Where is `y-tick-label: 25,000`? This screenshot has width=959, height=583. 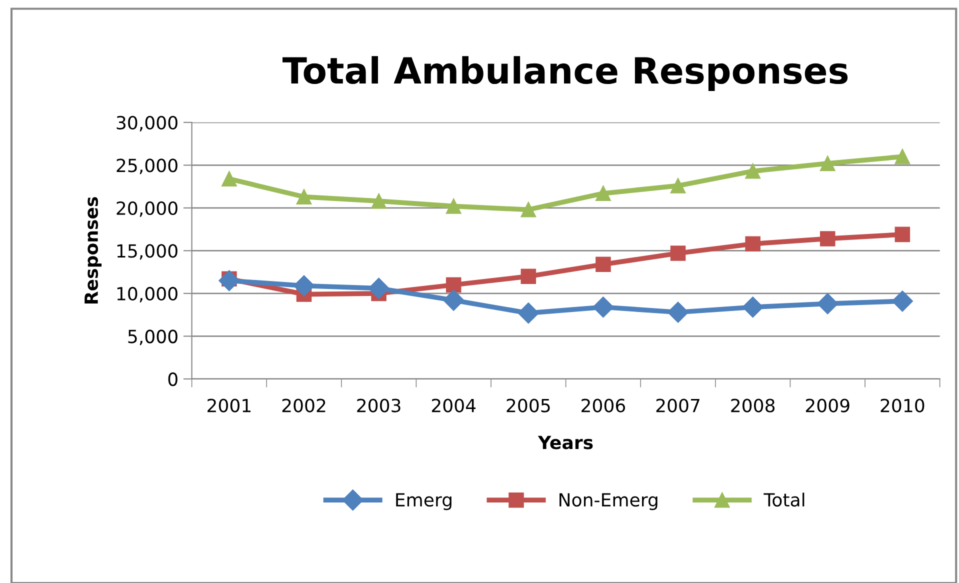
y-tick-label: 25,000 is located at coordinates (147, 166).